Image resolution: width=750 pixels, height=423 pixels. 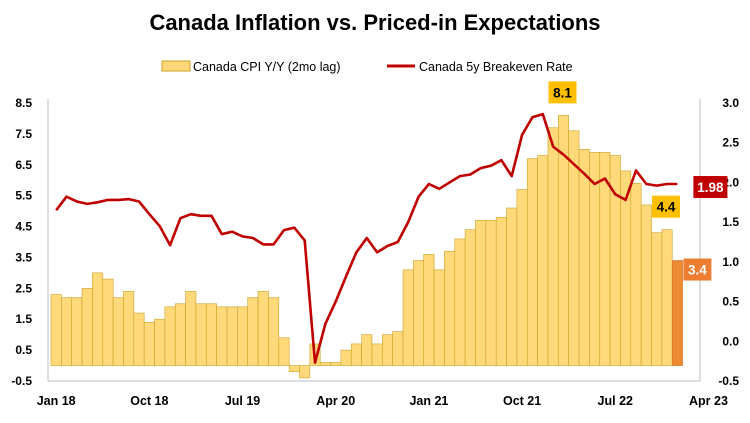 What do you see at coordinates (730, 341) in the screenshot?
I see `right-tick-label: 0.0` at bounding box center [730, 341].